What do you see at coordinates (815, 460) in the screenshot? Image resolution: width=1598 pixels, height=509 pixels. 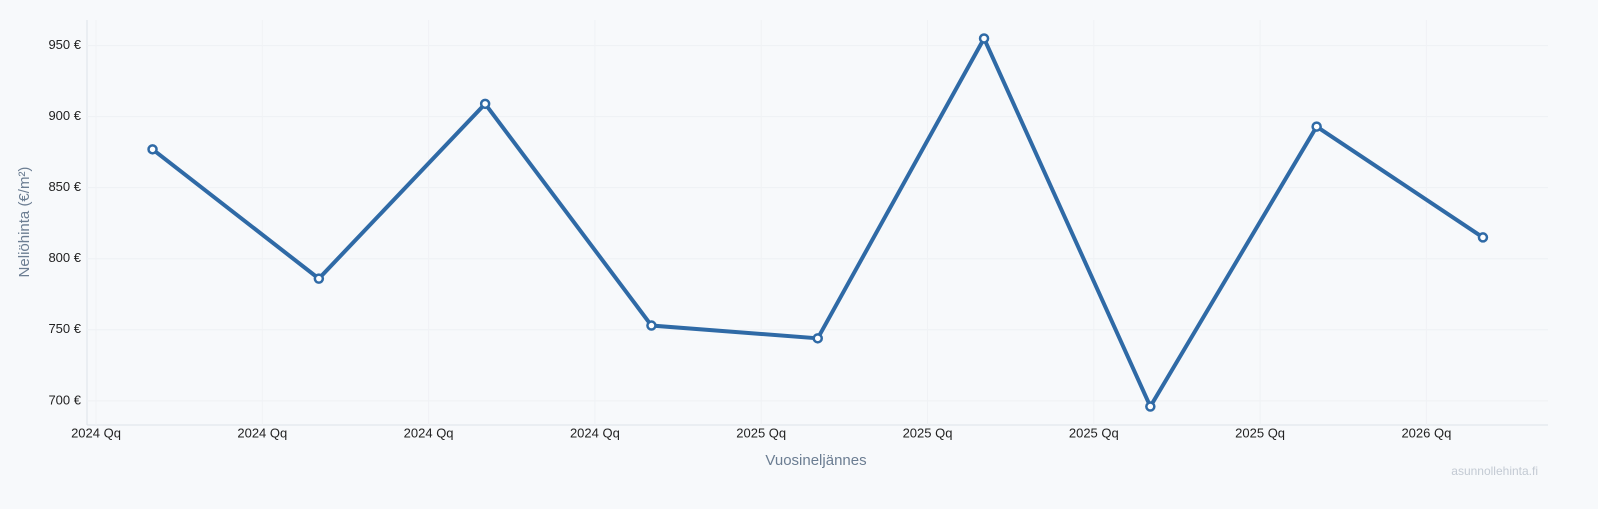 I see `x-axis-title: Vuosineljännes` at bounding box center [815, 460].